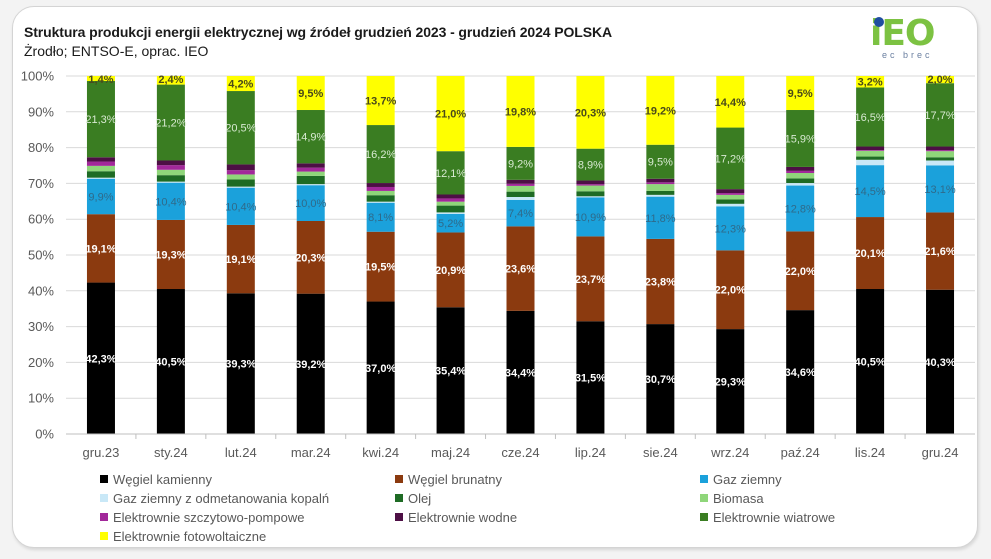 The width and height of the screenshot is (991, 559). Describe the element at coordinates (380, 218) in the screenshot. I see `data-label: 8,1%` at that location.